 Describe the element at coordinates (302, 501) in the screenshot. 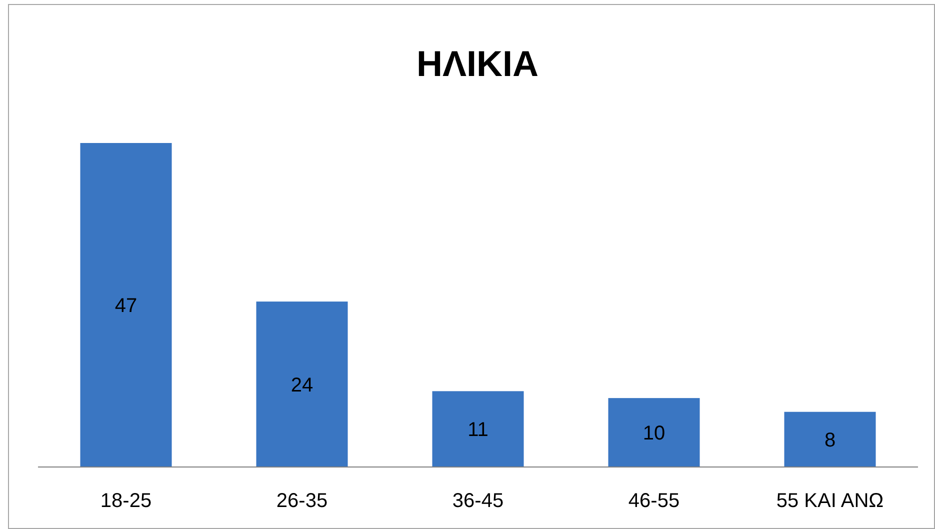

I see `x-tick-label: 26-35` at that location.